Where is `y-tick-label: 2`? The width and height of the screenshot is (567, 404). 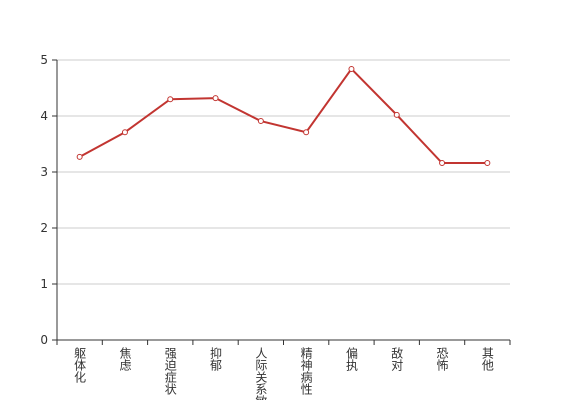 y-tick-label: 2 is located at coordinates (44, 228).